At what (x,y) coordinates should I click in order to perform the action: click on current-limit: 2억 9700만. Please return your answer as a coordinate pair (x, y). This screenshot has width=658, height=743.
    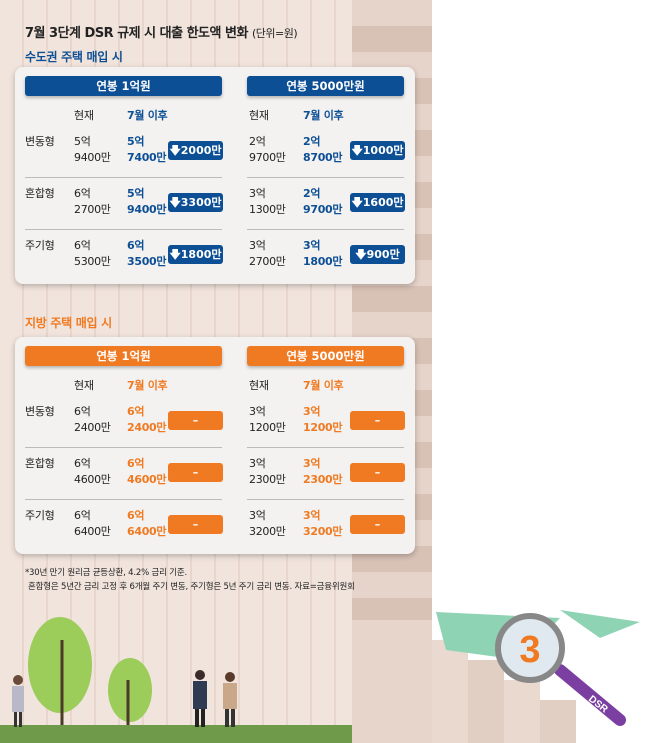
    Looking at the image, I should click on (267, 149).